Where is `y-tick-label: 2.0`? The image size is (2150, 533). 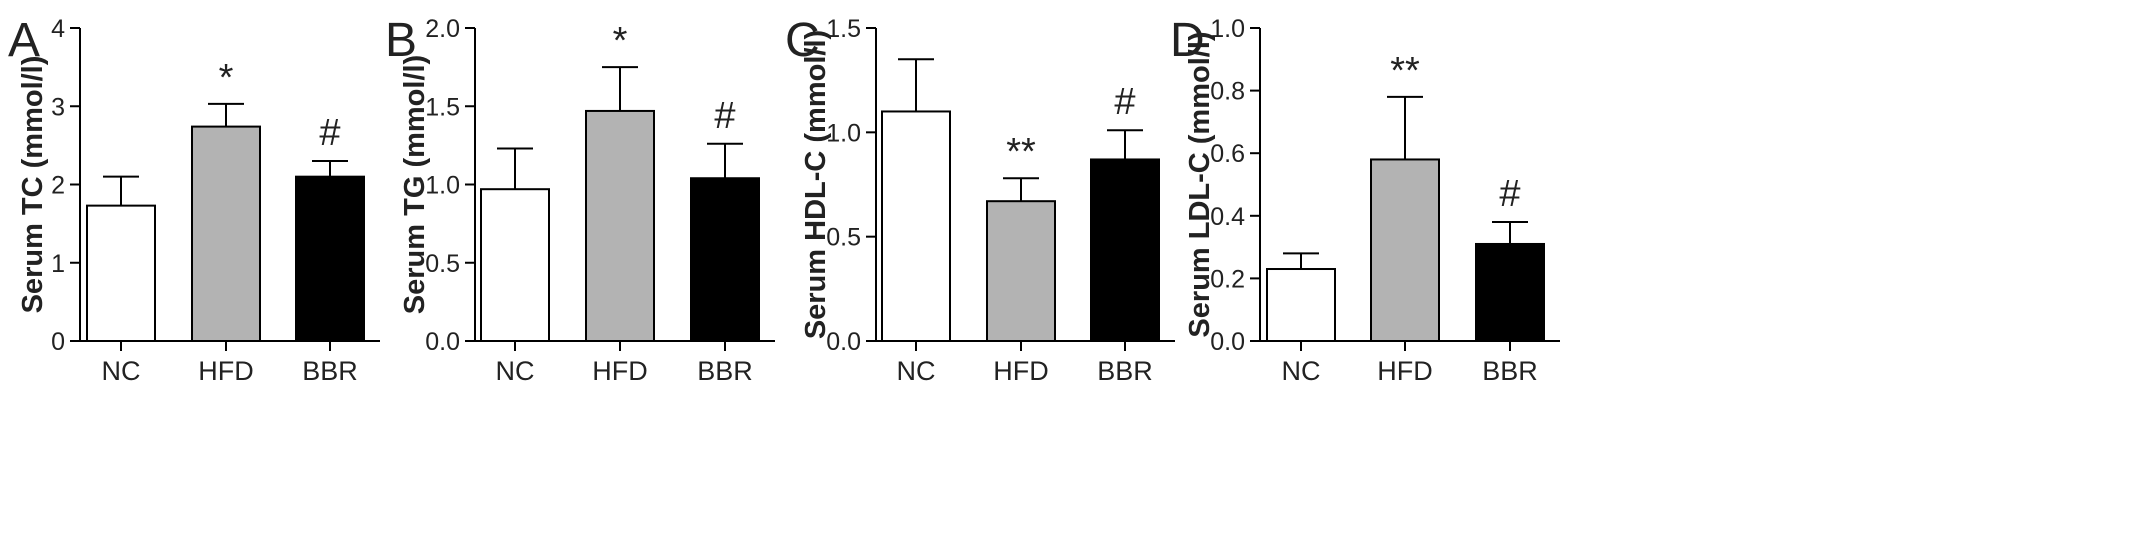 y-tick-label: 2.0 is located at coordinates (442, 29).